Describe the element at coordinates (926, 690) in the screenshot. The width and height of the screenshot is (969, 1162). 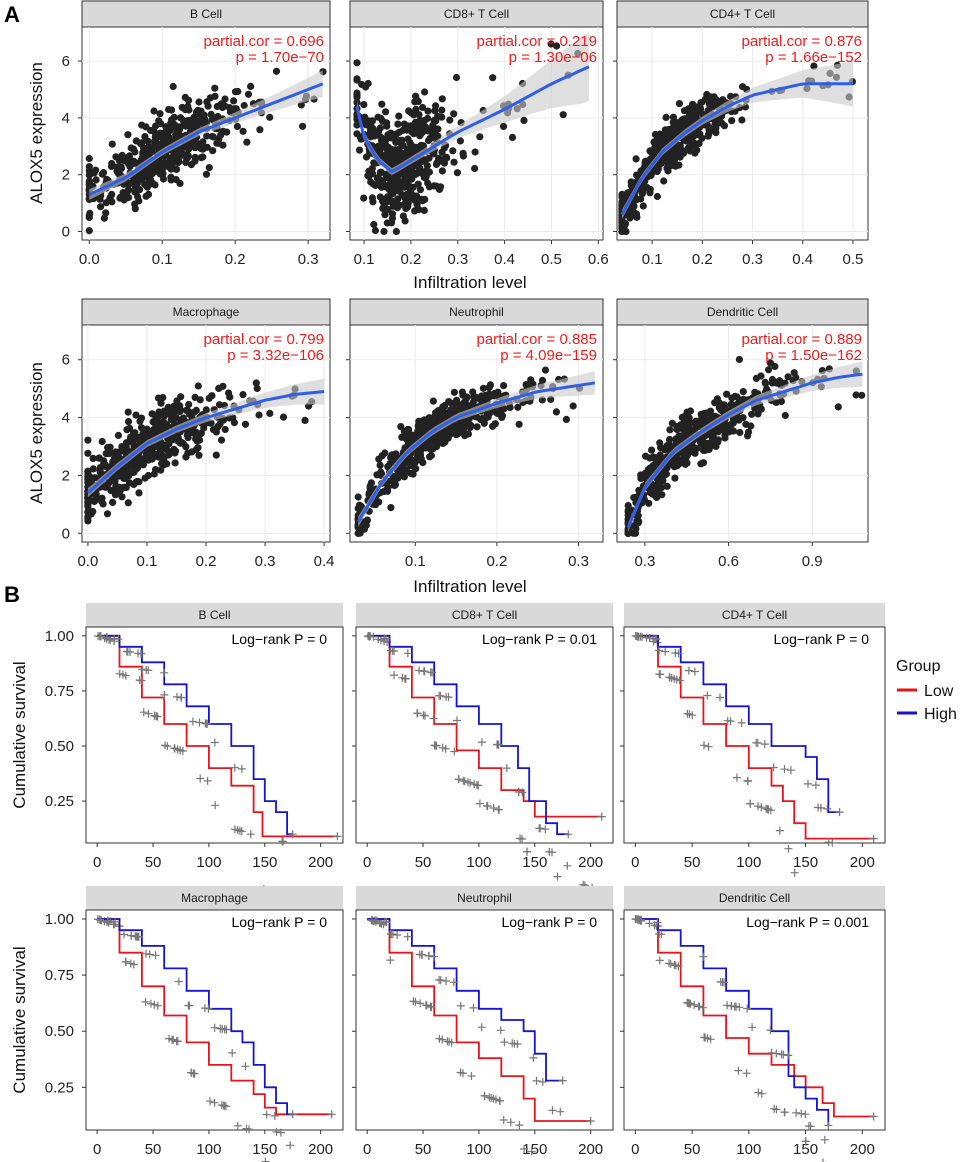
I see `survival-legend: Group Low High` at that location.